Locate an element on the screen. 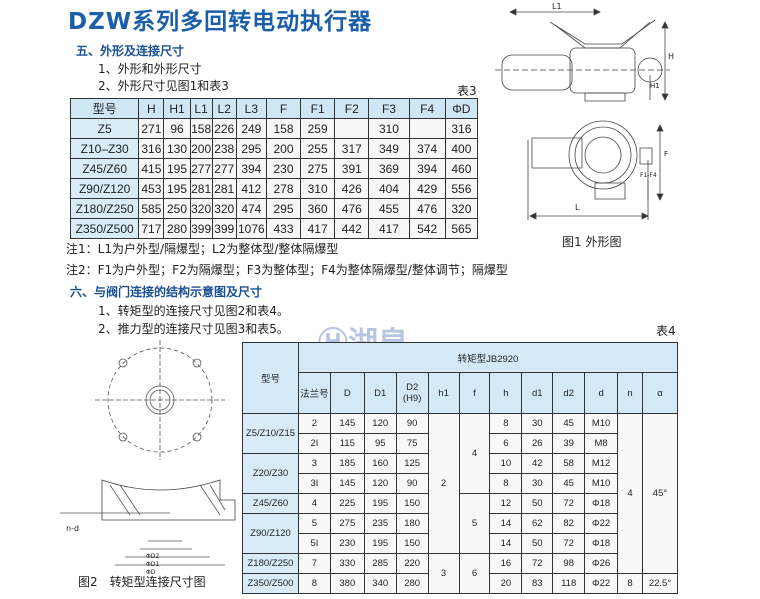  table4-cell: 225 is located at coordinates (347, 503).